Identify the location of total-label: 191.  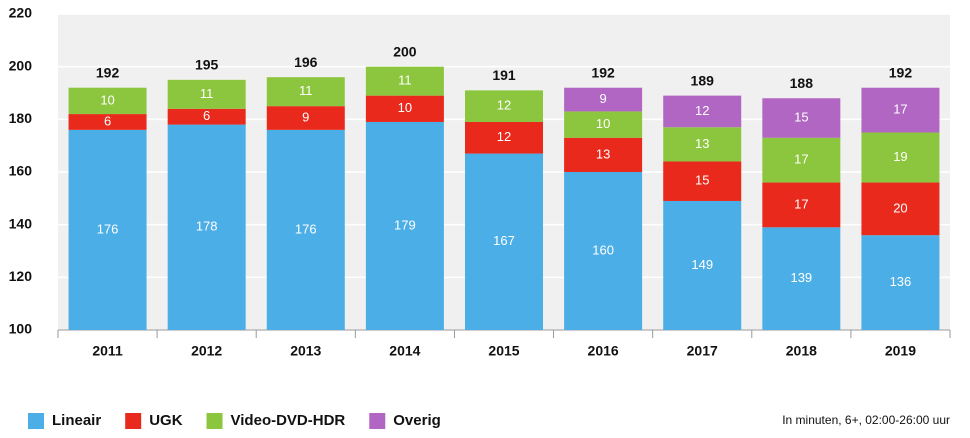
(504, 75).